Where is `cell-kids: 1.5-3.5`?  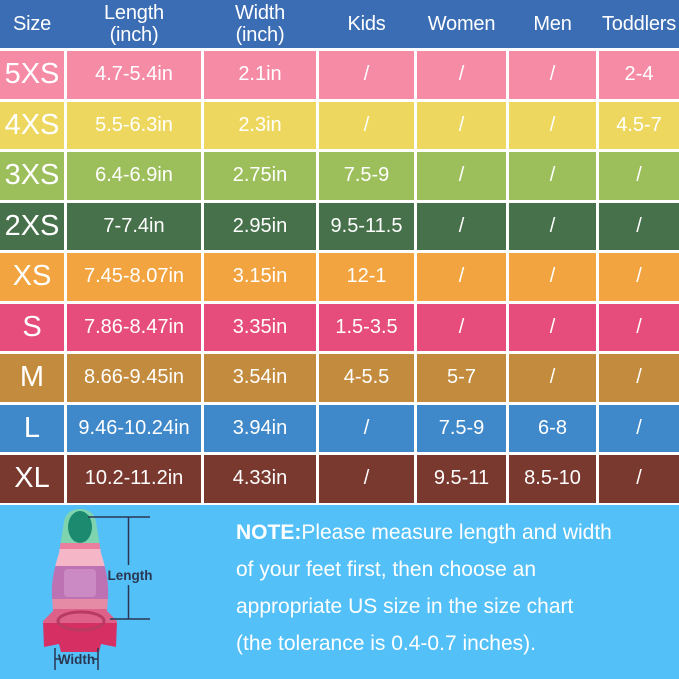
cell-kids: 1.5-3.5 is located at coordinates (366, 327).